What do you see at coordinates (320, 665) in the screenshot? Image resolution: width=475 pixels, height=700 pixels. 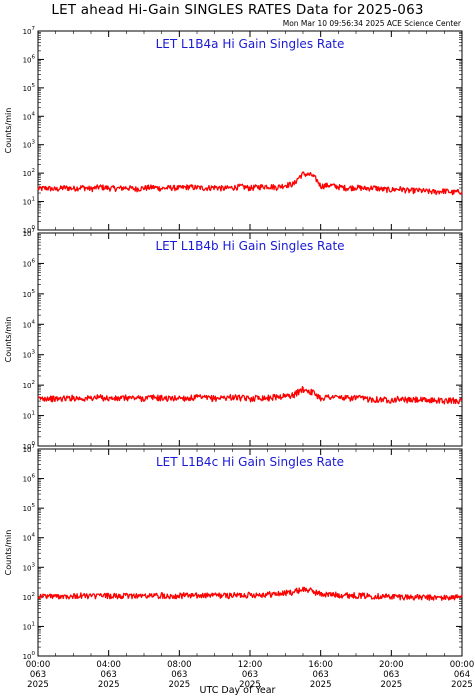 I see `x-tick-time: 16:00` at bounding box center [320, 665].